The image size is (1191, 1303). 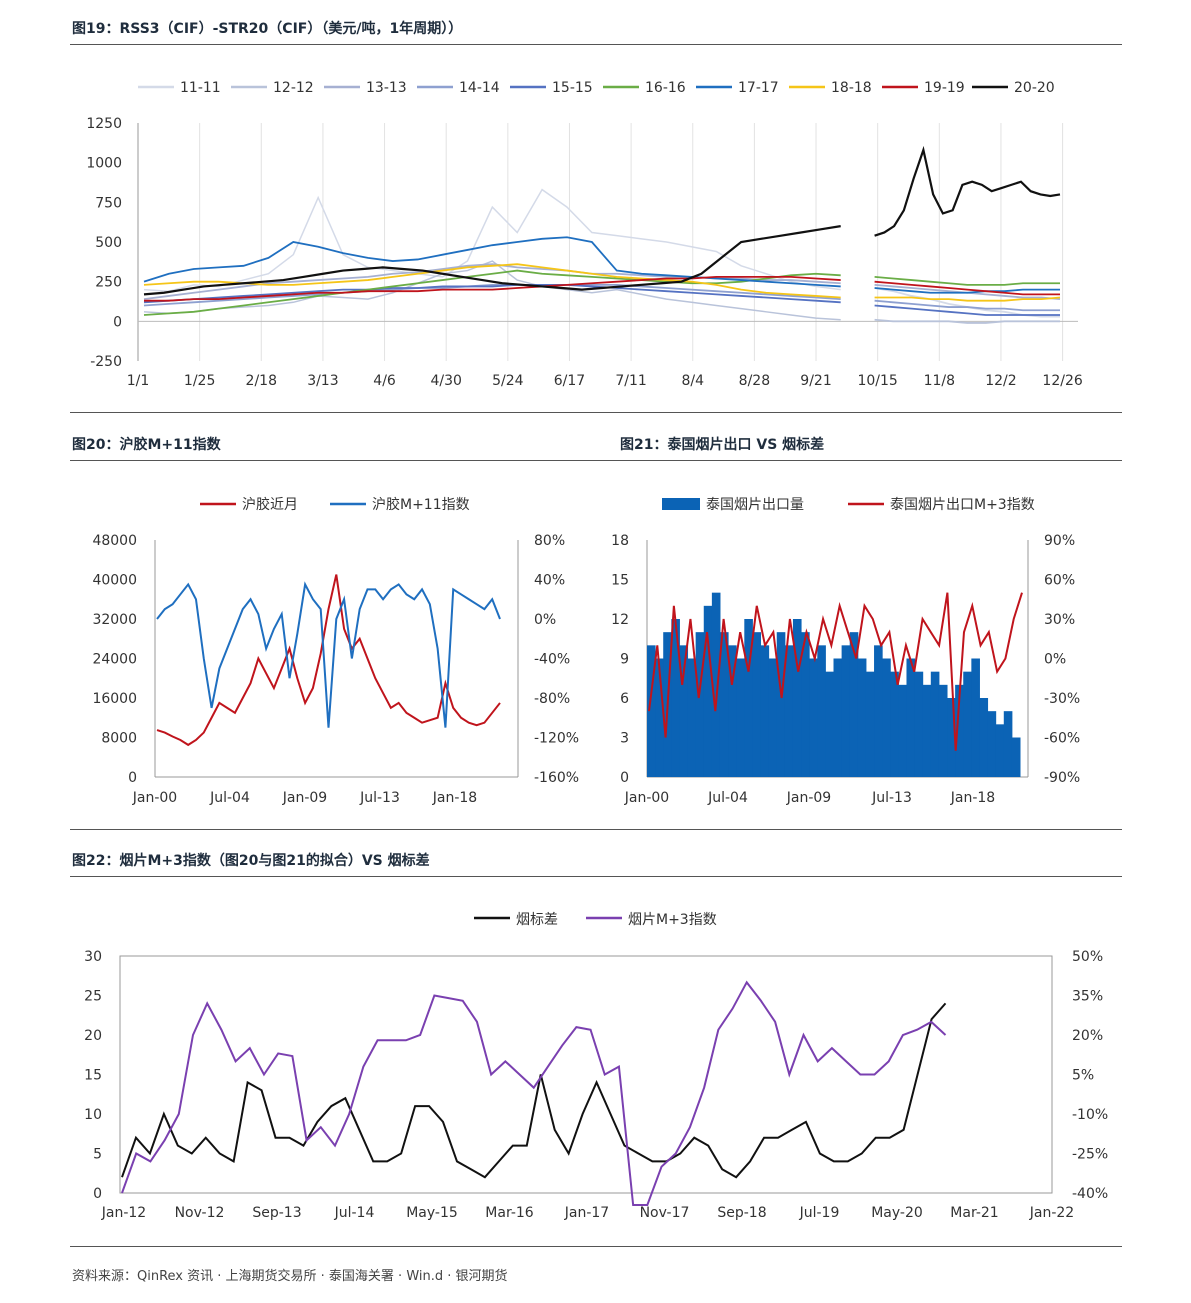 What do you see at coordinates (1059, 620) in the screenshot?
I see `f21-y-right-tick-2: 30%` at bounding box center [1059, 620].